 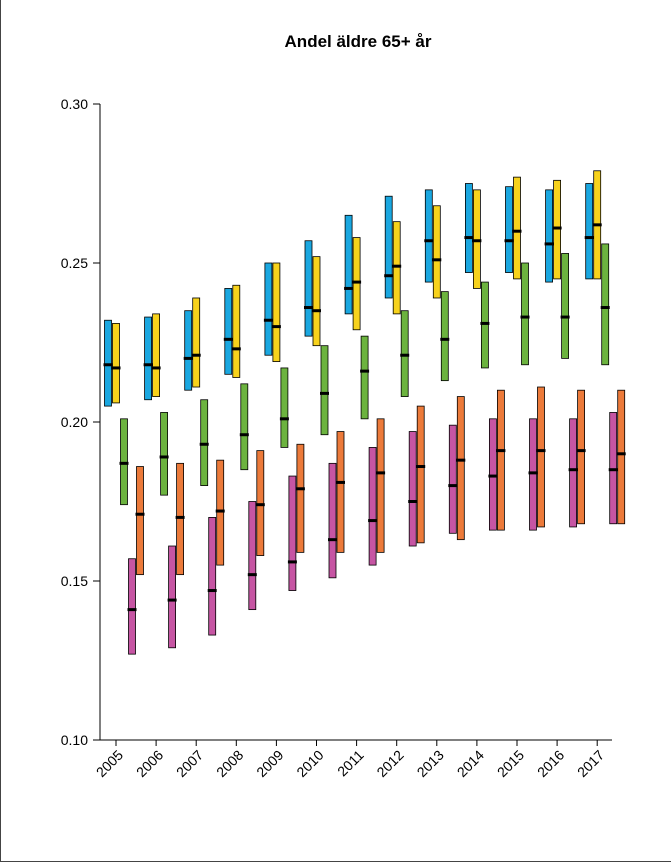 What do you see at coordinates (358, 41) in the screenshot?
I see `chart-title: Andel äldre 65+ år` at bounding box center [358, 41].